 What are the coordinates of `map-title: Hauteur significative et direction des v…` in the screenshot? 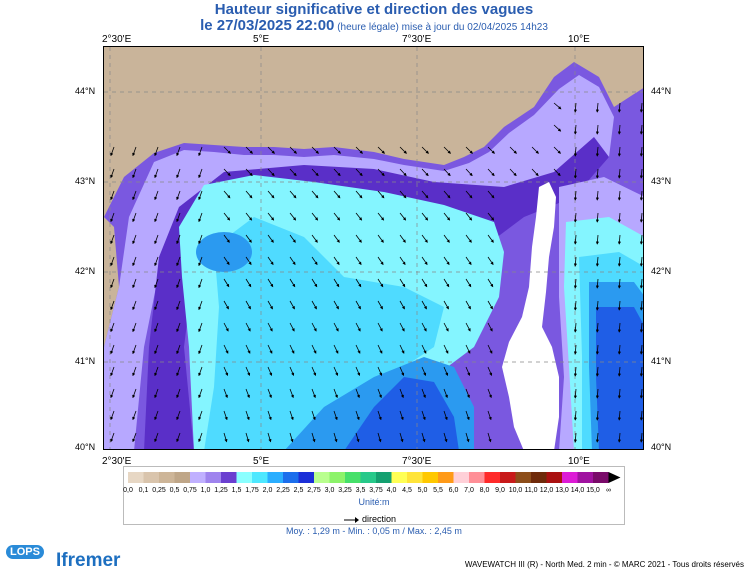 It's located at (374, 9).